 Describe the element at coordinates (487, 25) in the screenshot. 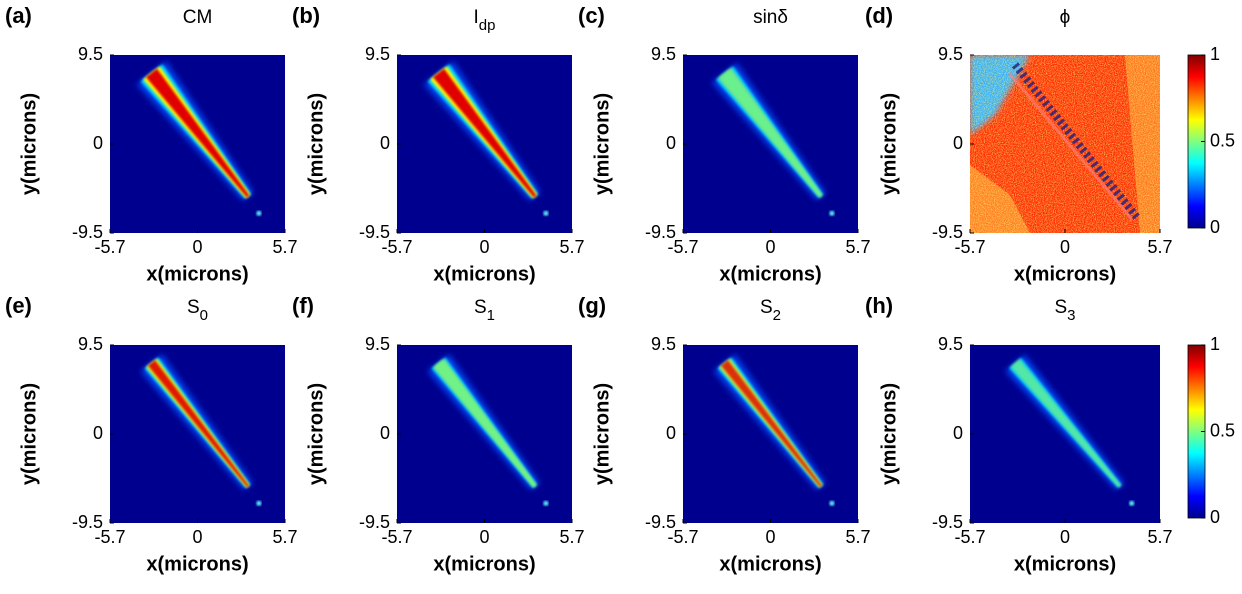

I see `title-subscript: dp` at that location.